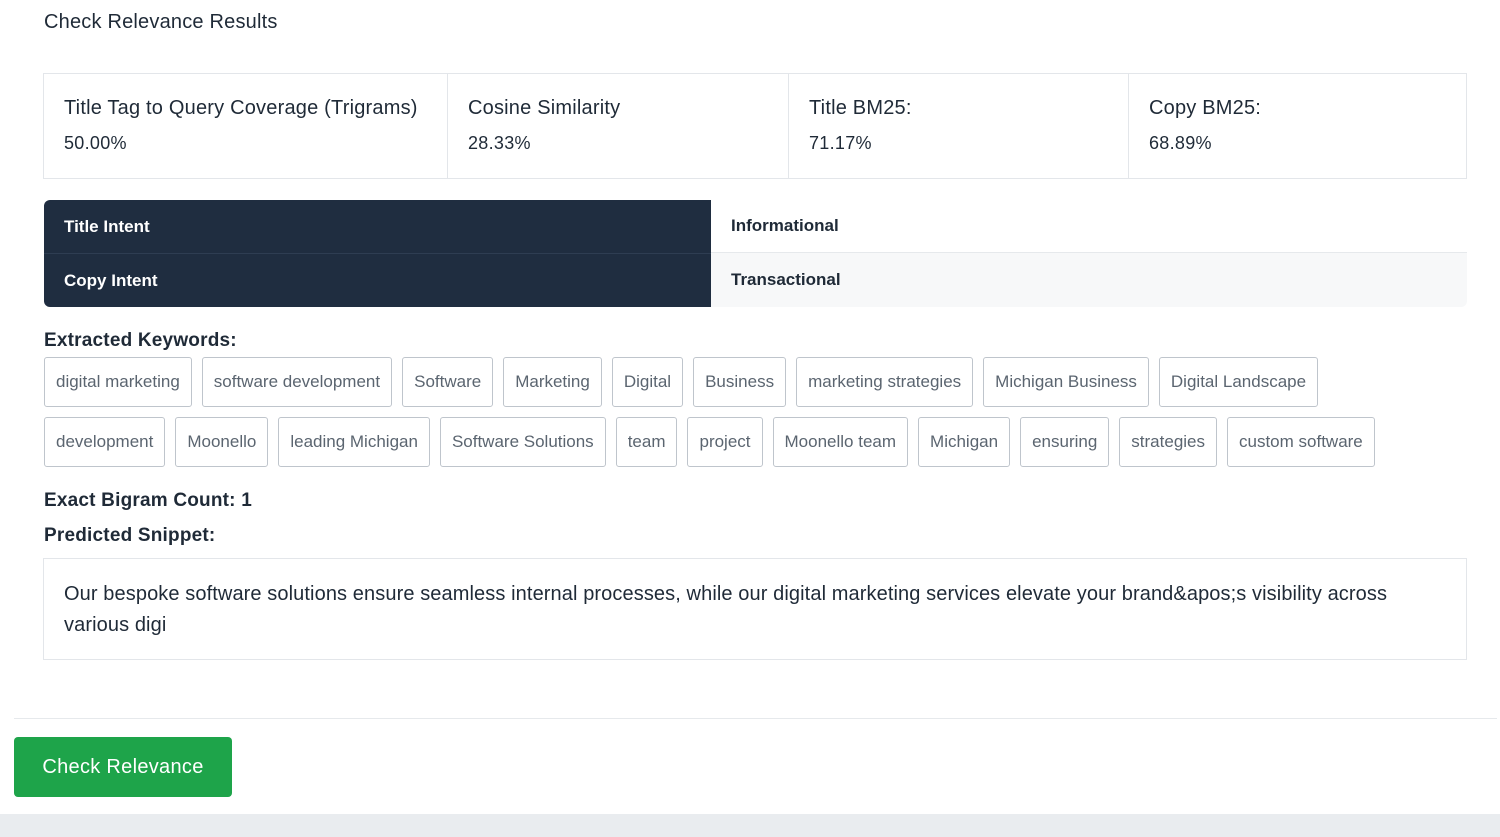  Describe the element at coordinates (241, 108) in the screenshot. I see `metric-label: Title Tag to Query Coverage (Trigrams)` at that location.